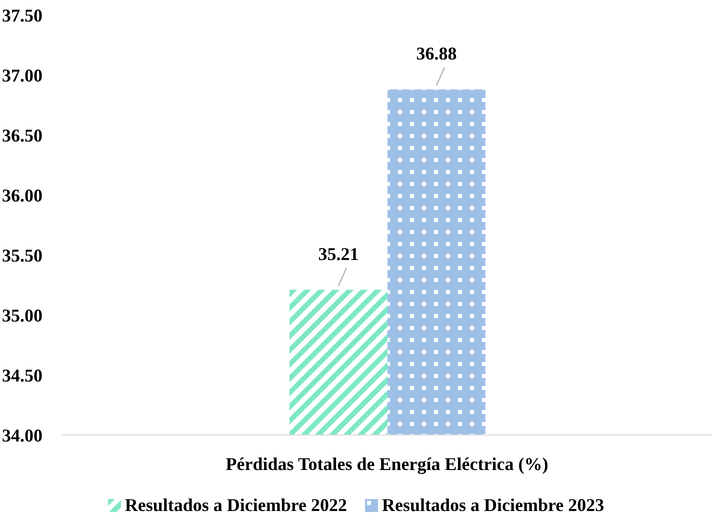 This screenshot has width=728, height=521. I want to click on legend-label: Resultados a Diciembre 2023, so click(492, 505).